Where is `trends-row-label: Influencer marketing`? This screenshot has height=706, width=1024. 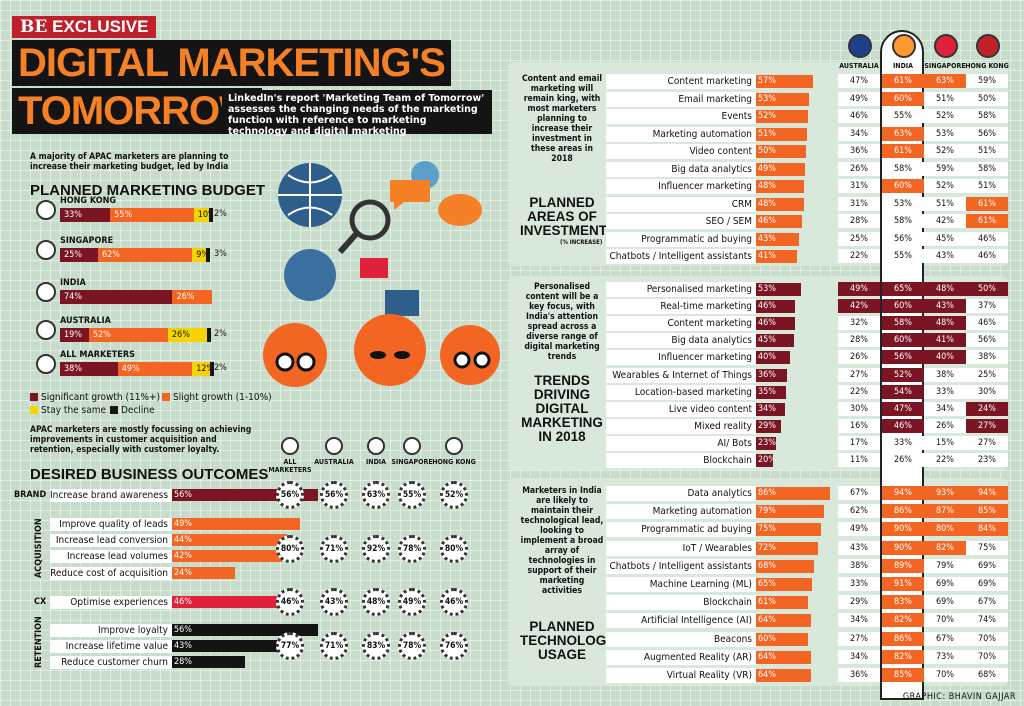
trends-row-label: Influencer marketing is located at coordinates (681, 358).